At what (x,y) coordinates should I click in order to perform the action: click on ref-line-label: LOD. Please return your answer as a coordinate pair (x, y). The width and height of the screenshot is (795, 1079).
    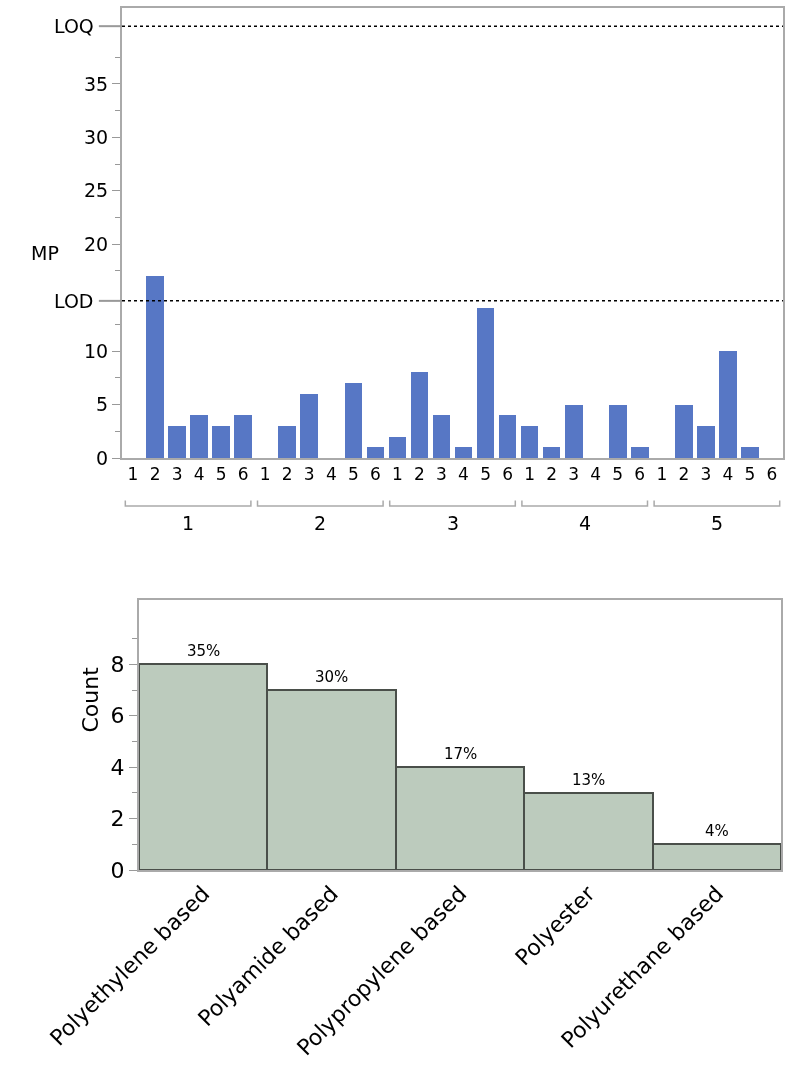
    Looking at the image, I should click on (74, 301).